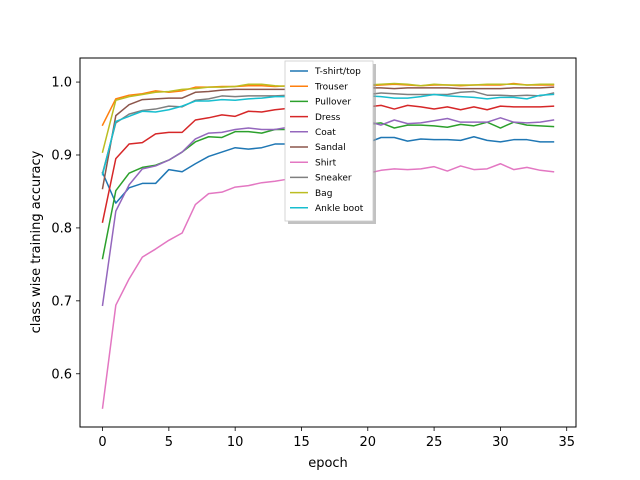 The height and width of the screenshot is (480, 640). I want to click on x-tick-label: 30, so click(500, 442).